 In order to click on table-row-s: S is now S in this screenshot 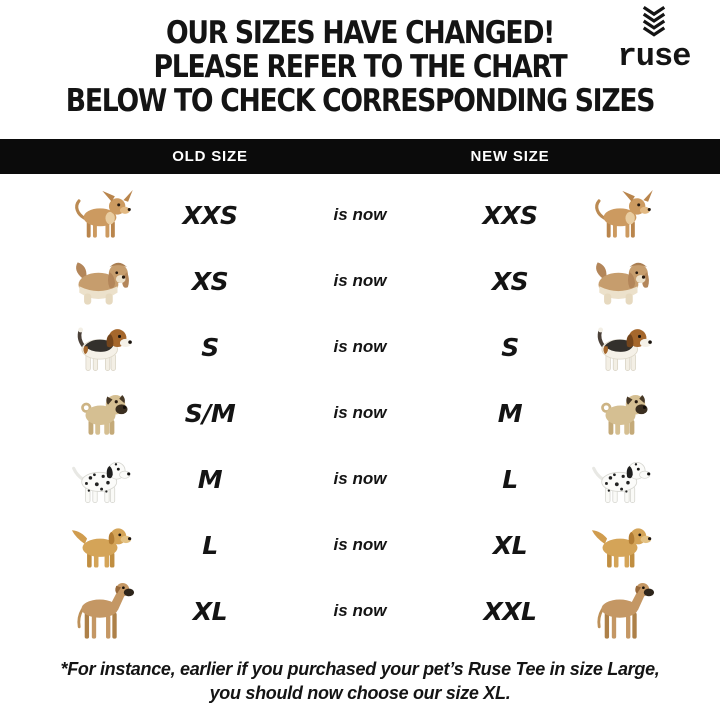, I will do `click(360, 347)`.